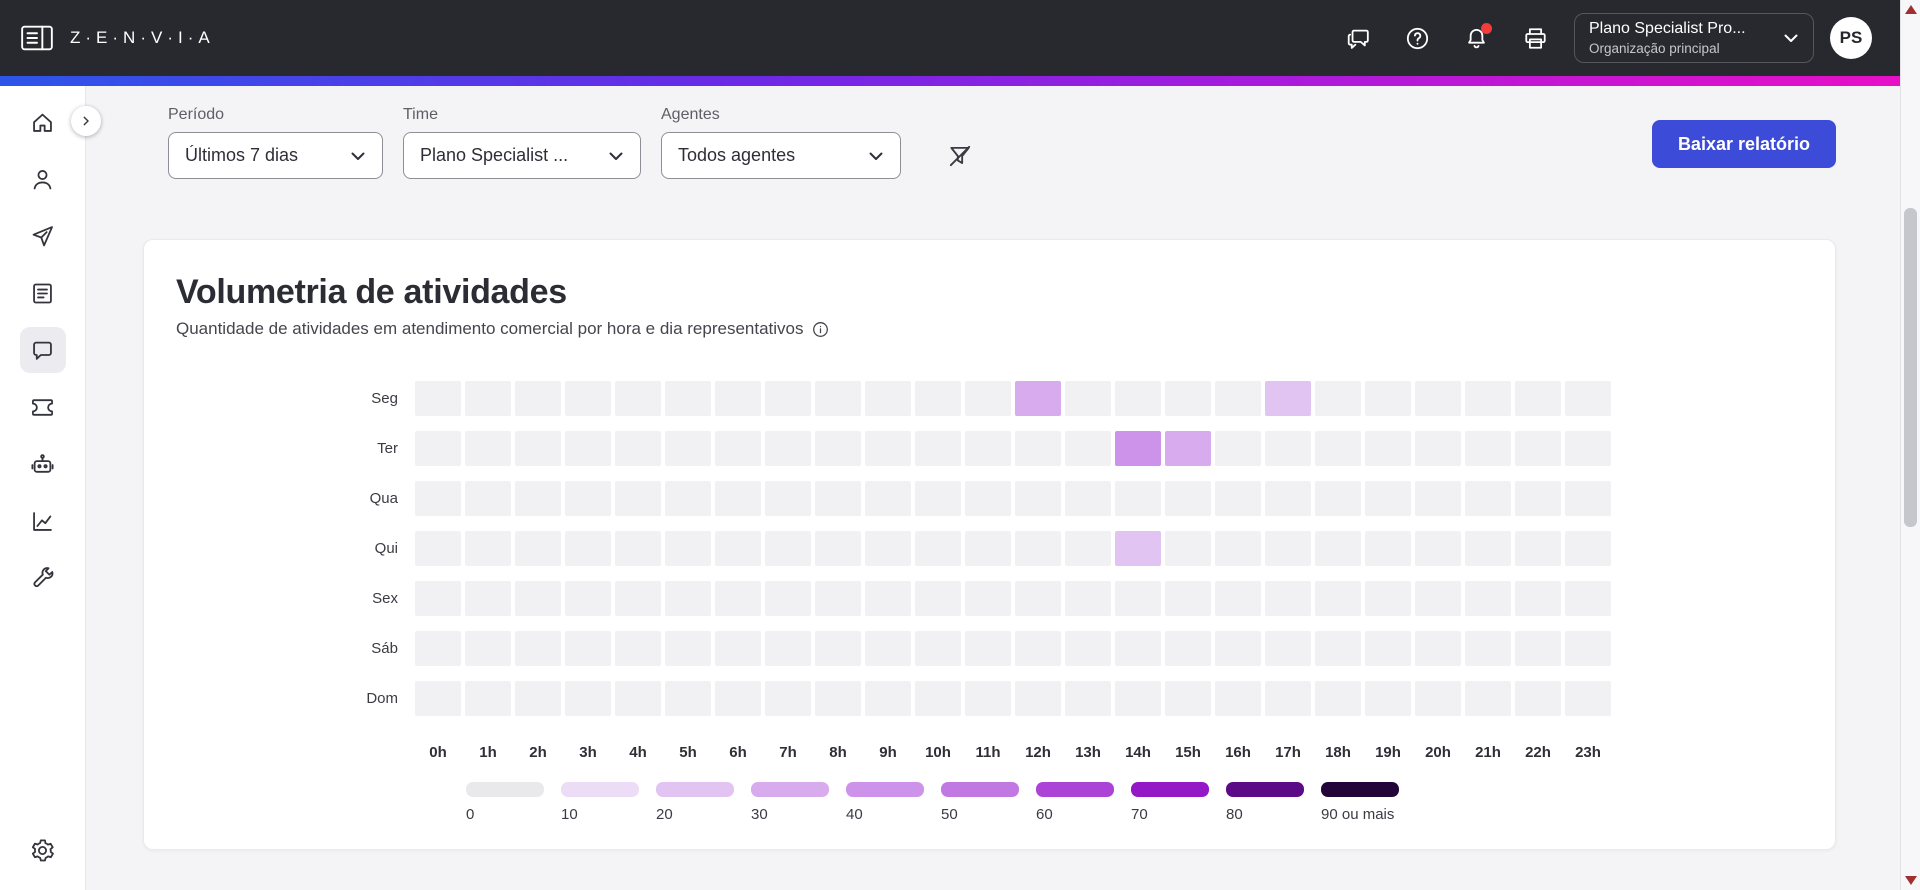  I want to click on periodo-select: Últimos 7 dias, so click(275, 155).